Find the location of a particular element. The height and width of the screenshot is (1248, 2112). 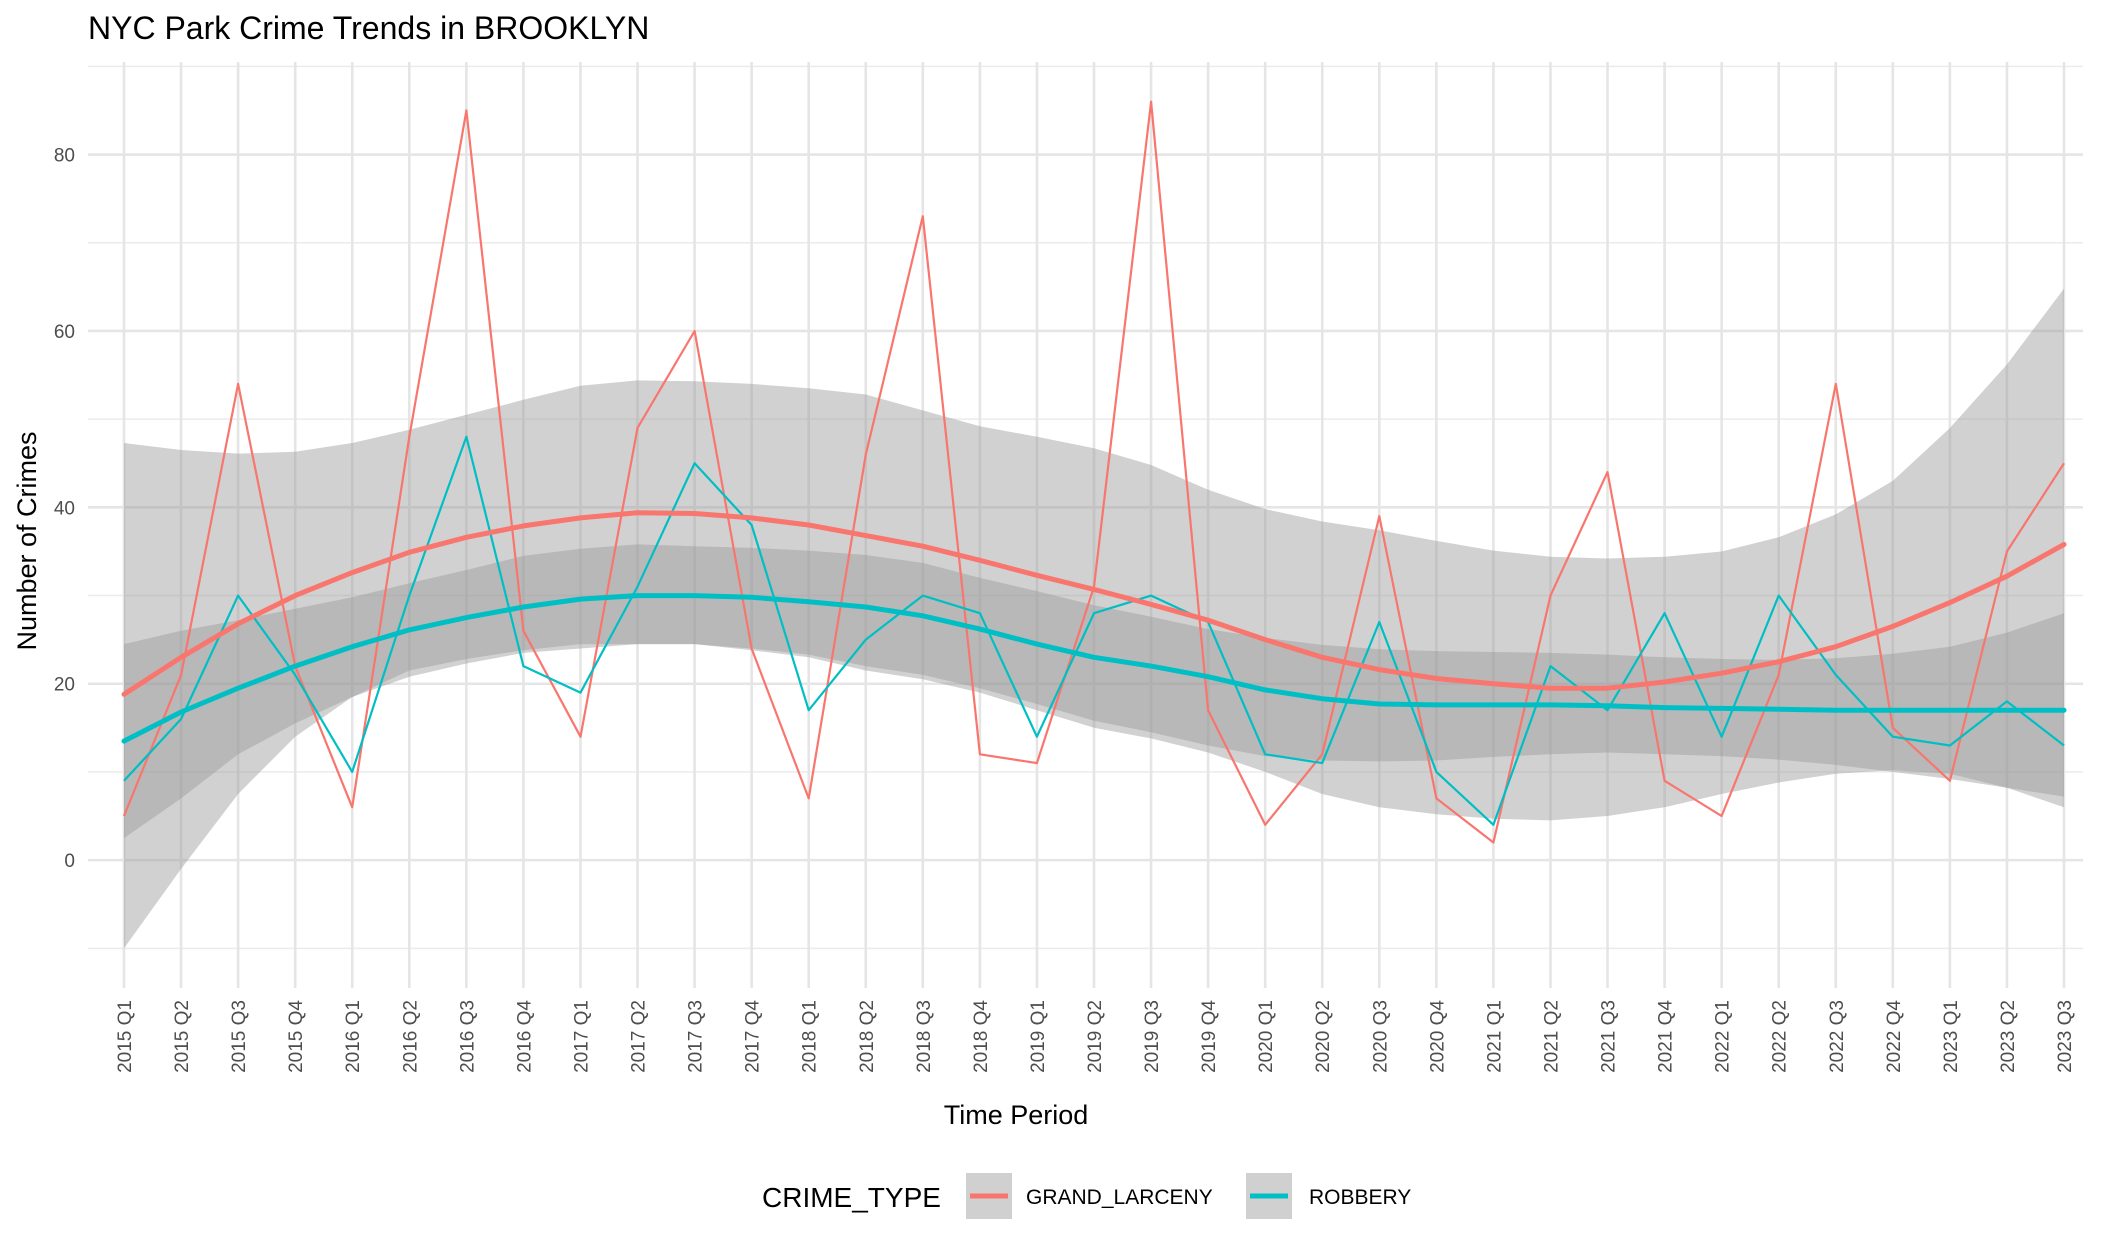

legend-label-grand-larceny: GRAND_LARCENY is located at coordinates (1119, 1197).